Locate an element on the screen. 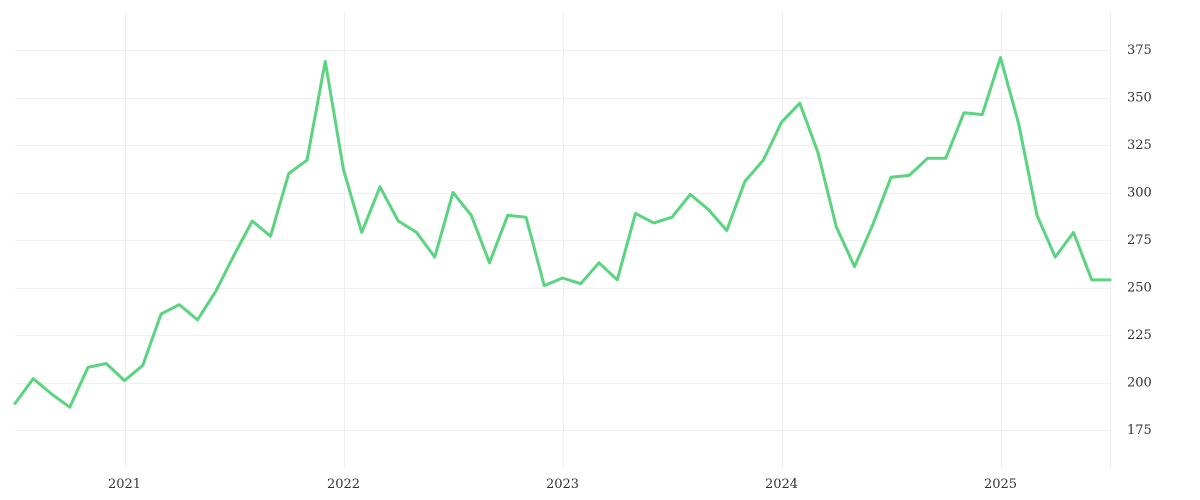  y-tick-label-350: 350 is located at coordinates (1139, 98).